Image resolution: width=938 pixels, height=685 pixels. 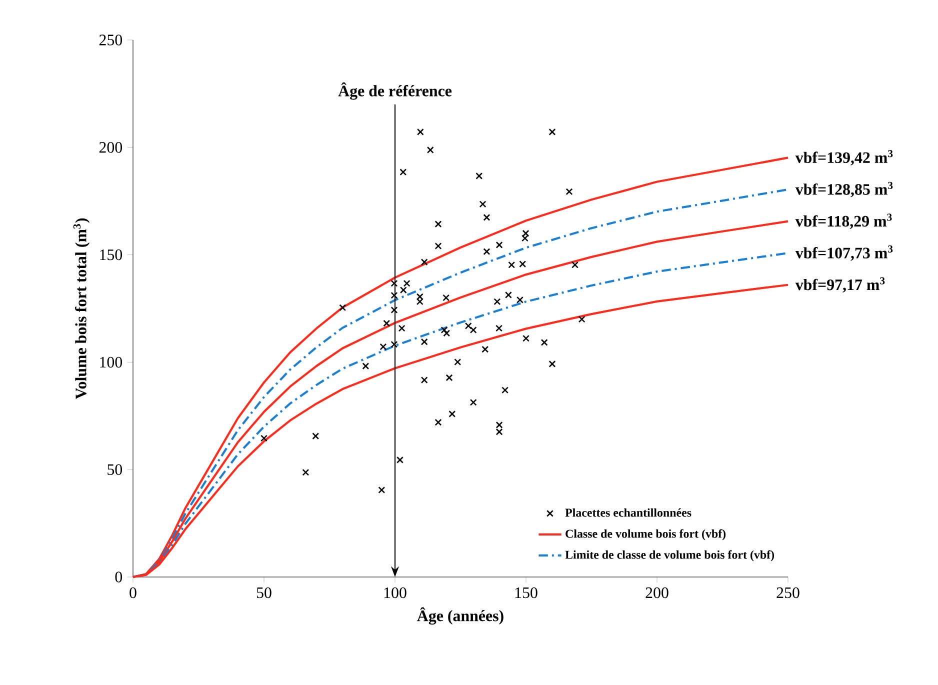 I want to click on y-tick-label: 250, so click(x=110, y=40).